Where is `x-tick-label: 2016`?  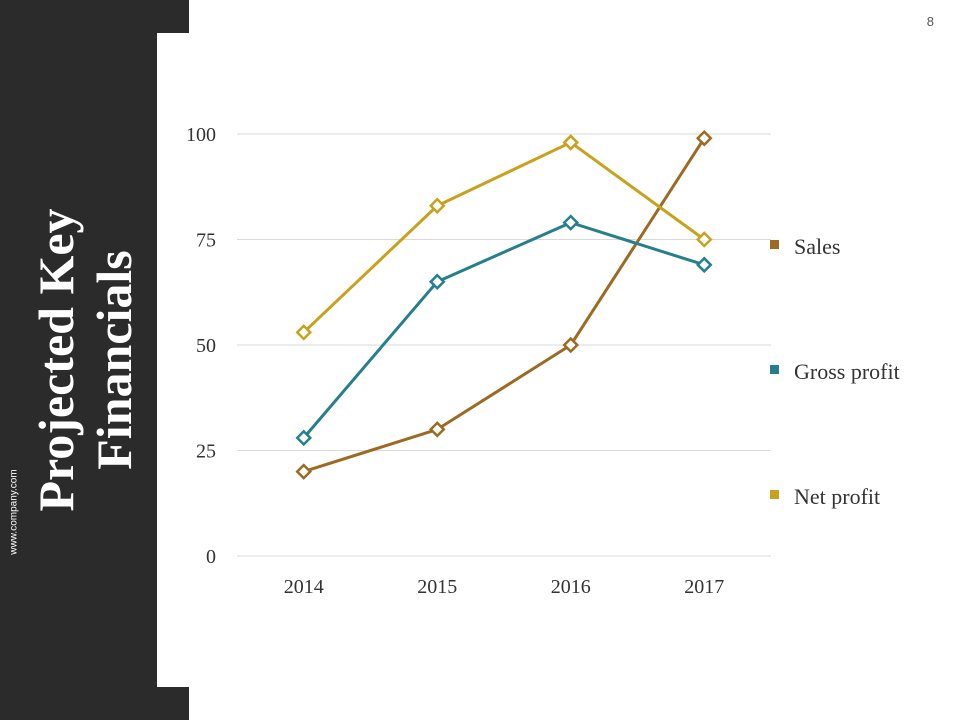 x-tick-label: 2016 is located at coordinates (571, 587).